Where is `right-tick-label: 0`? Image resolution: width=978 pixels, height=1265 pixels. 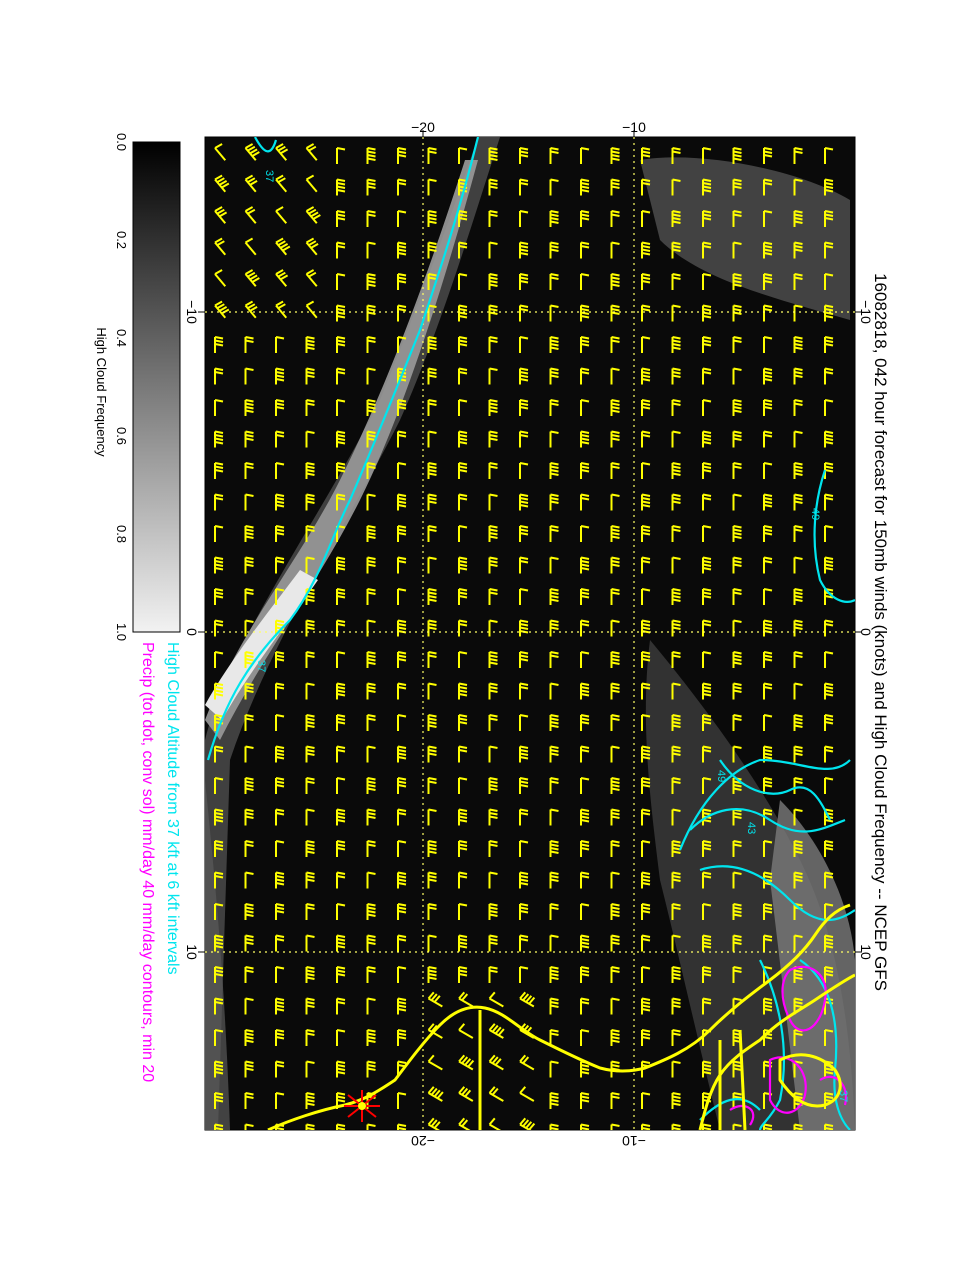
right-tick-label: 0 is located at coordinates (866, 632).